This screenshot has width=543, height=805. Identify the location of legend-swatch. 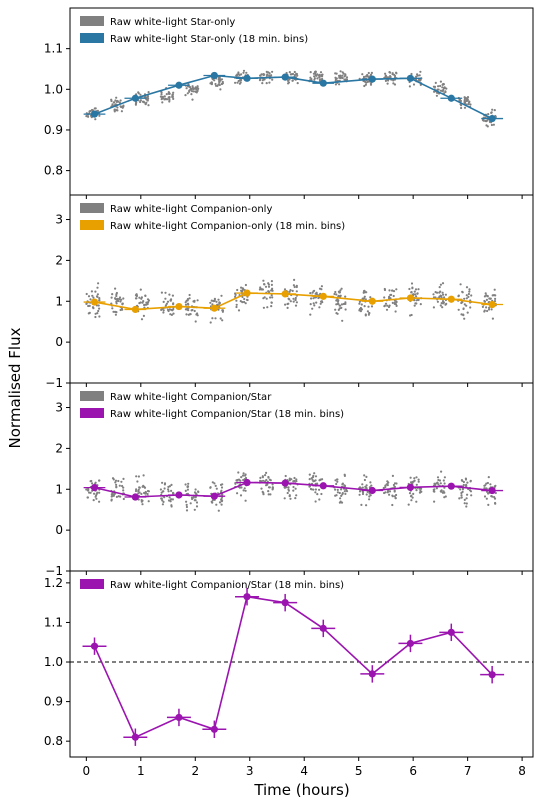
(92, 413).